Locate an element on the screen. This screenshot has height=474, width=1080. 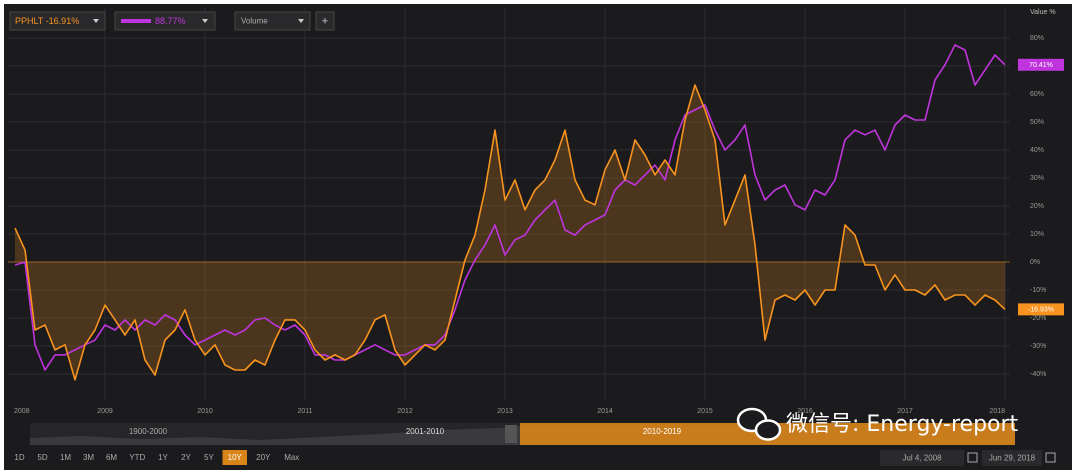
range-button-label: 3M is located at coordinates (88, 457).